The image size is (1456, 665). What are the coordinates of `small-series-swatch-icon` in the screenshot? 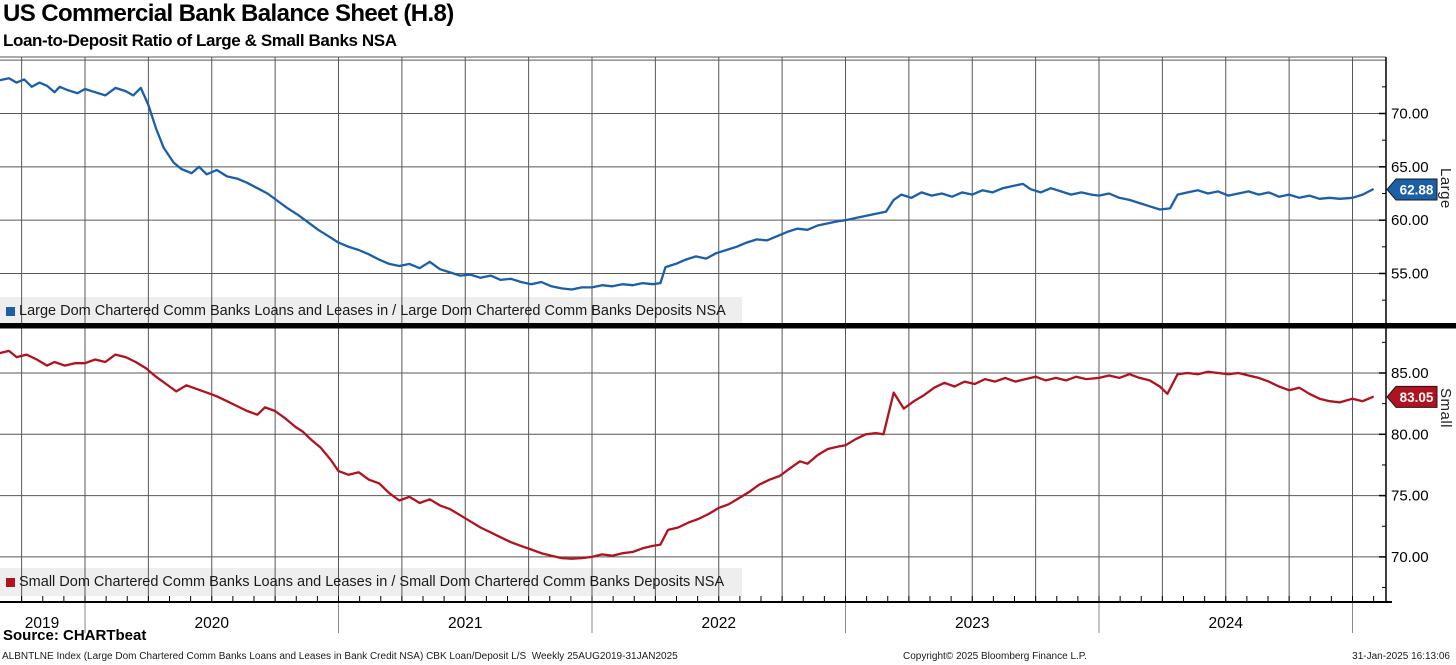 It's located at (10, 582).